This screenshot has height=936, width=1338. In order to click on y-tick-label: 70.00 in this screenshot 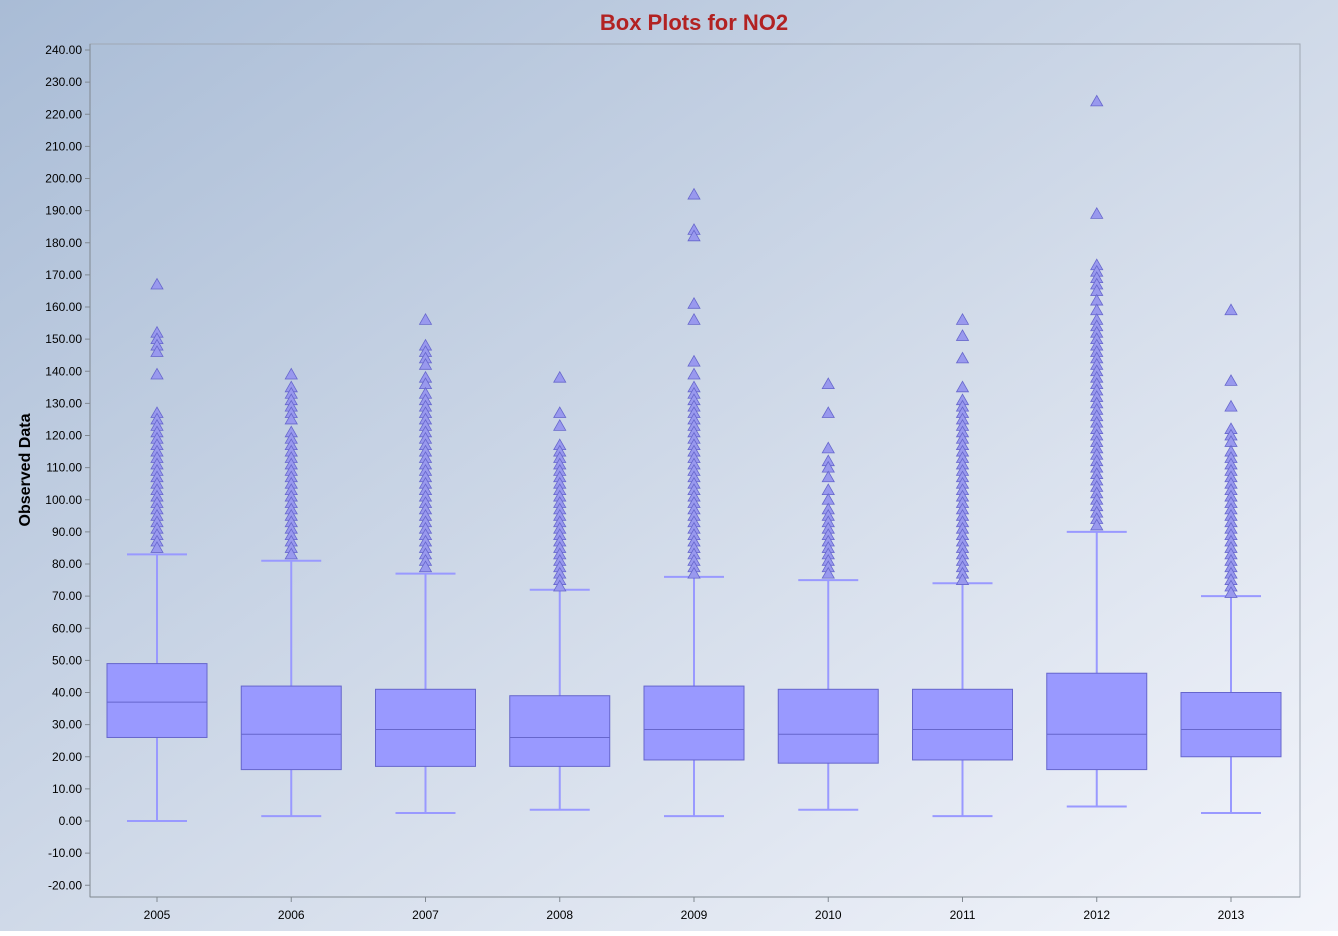, I will do `click(67, 596)`.